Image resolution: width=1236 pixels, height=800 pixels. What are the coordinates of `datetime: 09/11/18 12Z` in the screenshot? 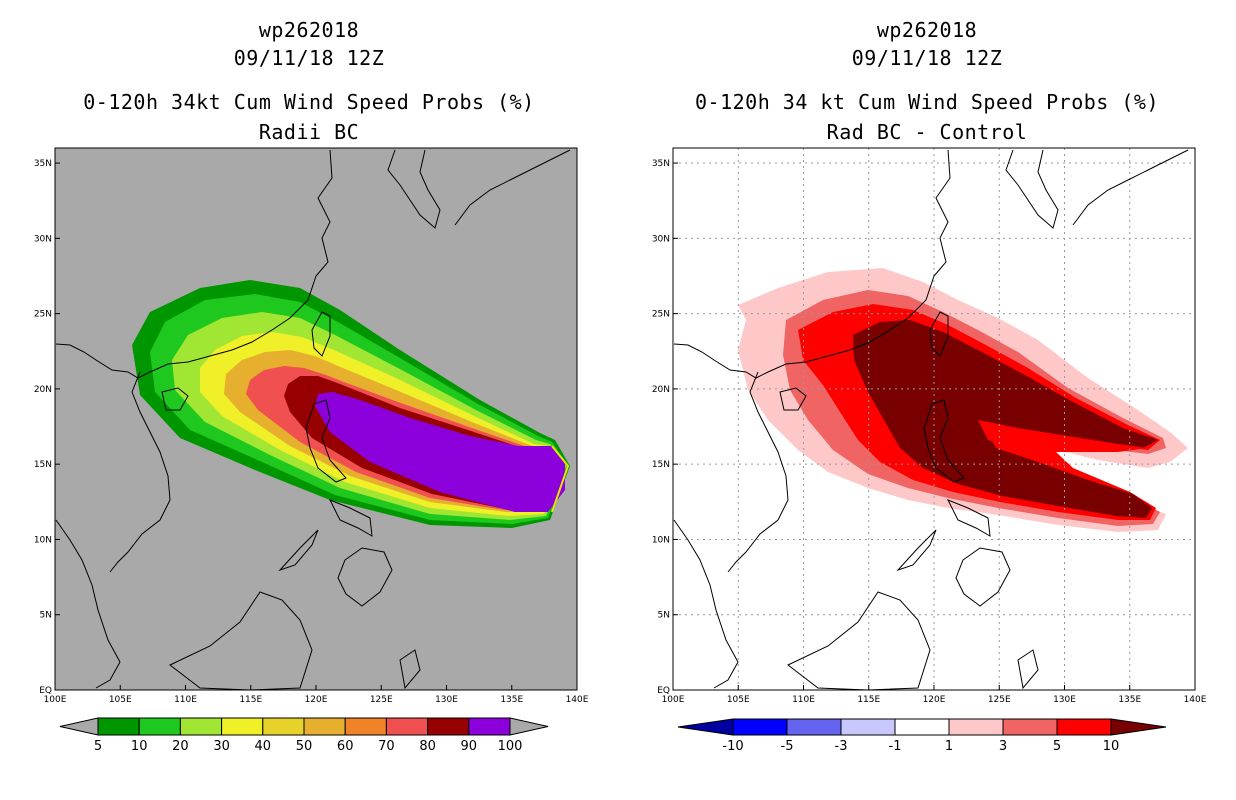 It's located at (927, 58).